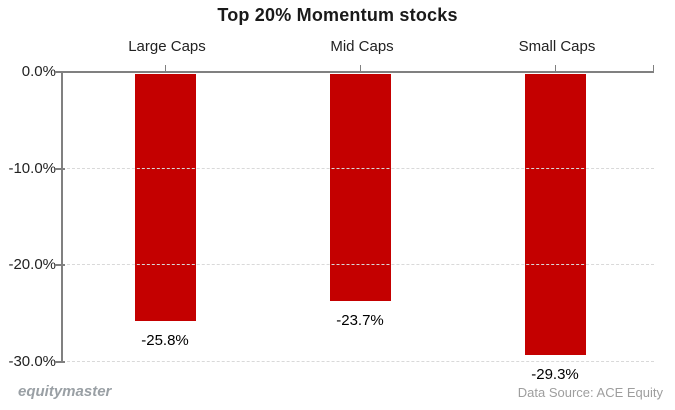 Image resolution: width=675 pixels, height=410 pixels. What do you see at coordinates (337, 15) in the screenshot?
I see `chart-title: Top 20% Momentum stocks` at bounding box center [337, 15].